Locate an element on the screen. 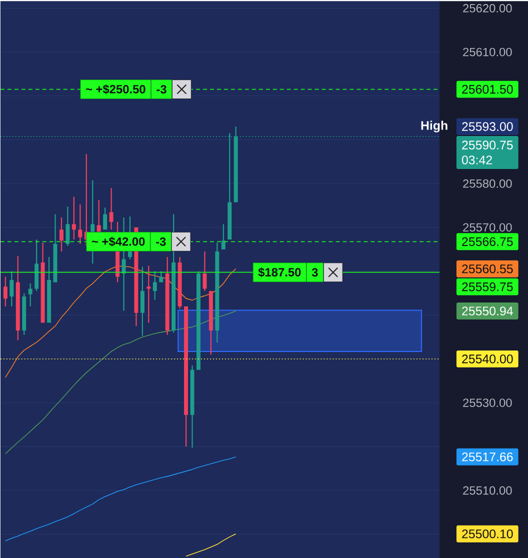  ref-line-label: 25601.50 is located at coordinates (487, 89).